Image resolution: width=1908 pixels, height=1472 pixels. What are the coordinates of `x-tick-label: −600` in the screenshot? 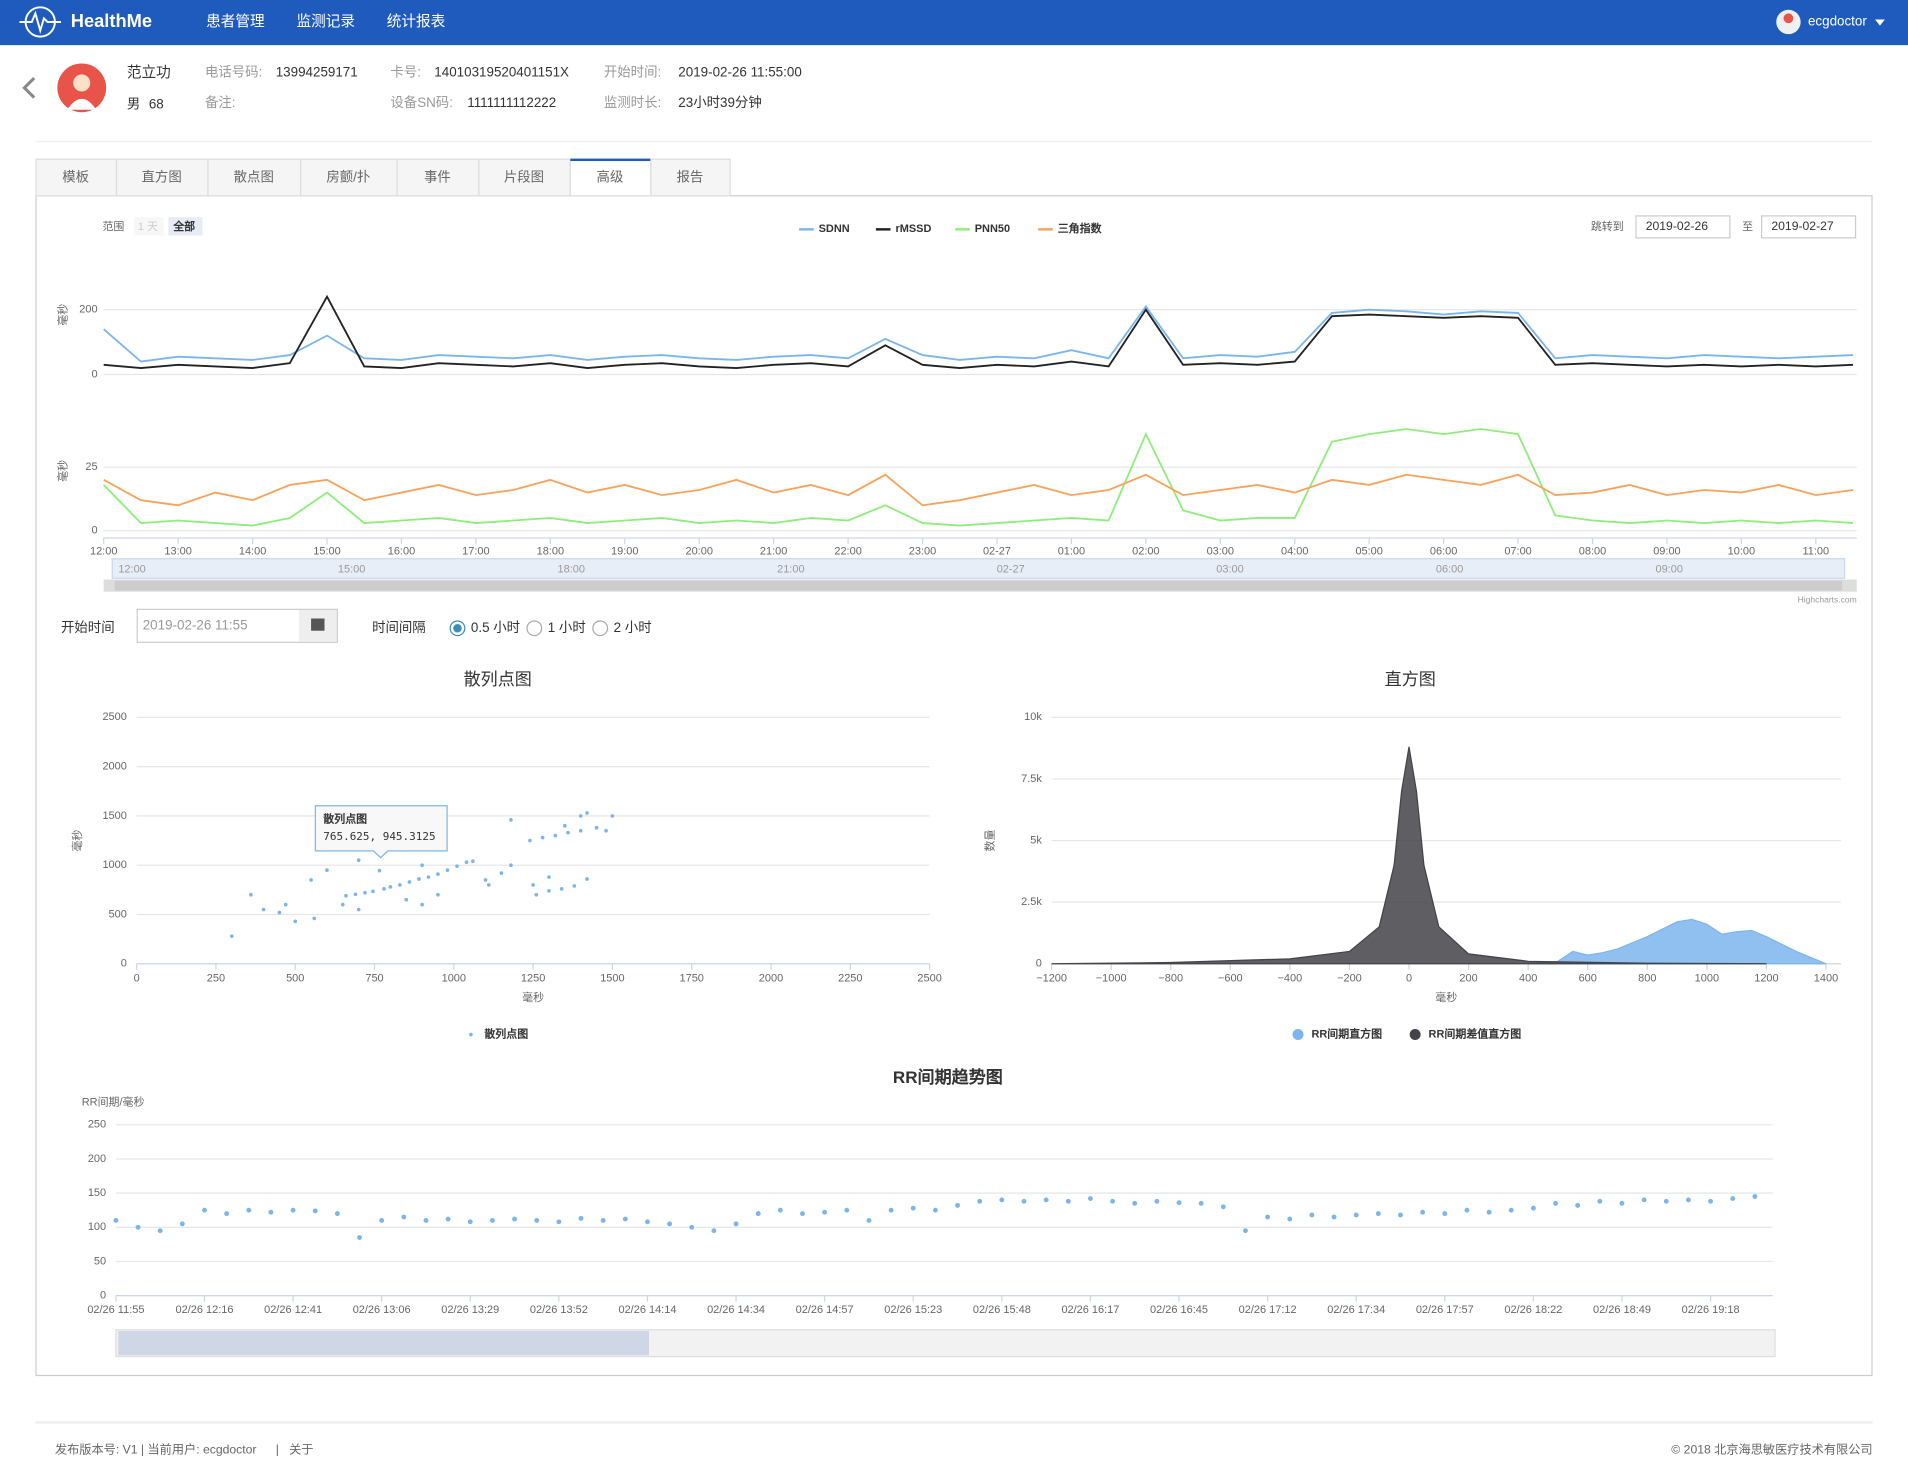 It's located at (1230, 978).